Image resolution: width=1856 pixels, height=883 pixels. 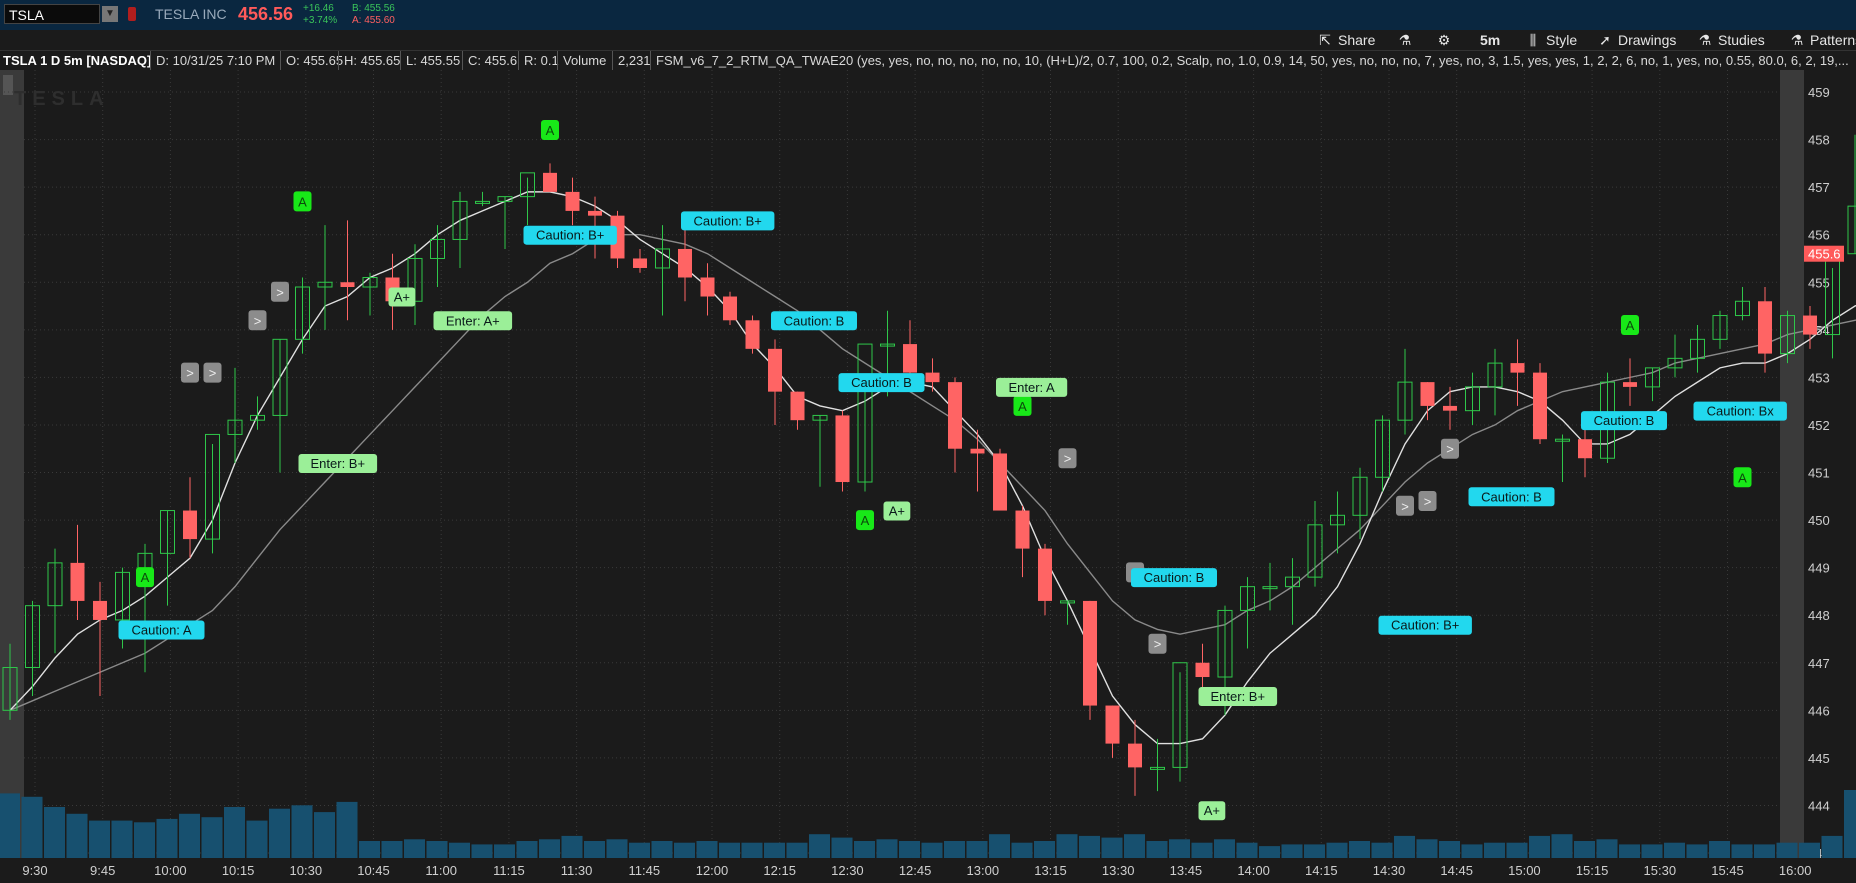 I want to click on enter-label-text: A+, so click(x=897, y=511).